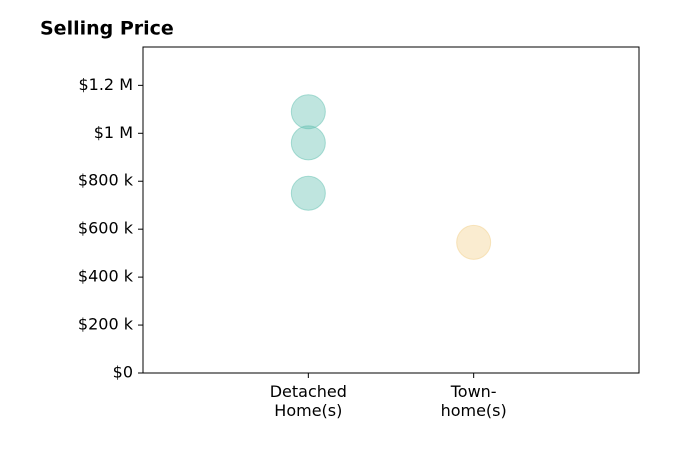  I want to click on chart-title: Selling Price, so click(107, 29).